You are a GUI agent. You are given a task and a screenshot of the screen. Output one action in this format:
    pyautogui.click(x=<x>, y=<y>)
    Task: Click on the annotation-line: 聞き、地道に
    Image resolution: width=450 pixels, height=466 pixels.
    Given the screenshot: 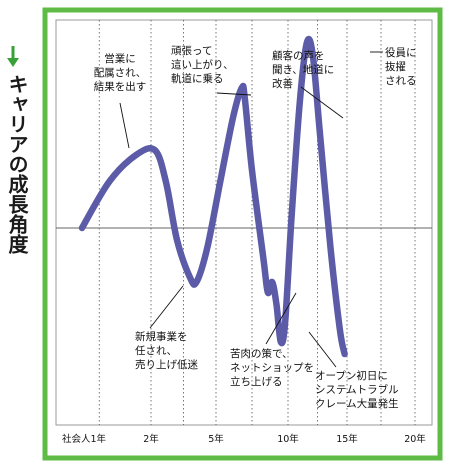 What is the action you would take?
    pyautogui.click(x=303, y=69)
    